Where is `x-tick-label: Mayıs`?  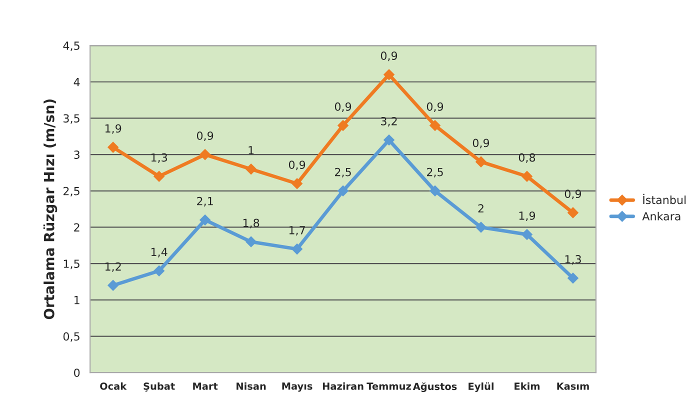 x-tick-label: Mayıs is located at coordinates (297, 387).